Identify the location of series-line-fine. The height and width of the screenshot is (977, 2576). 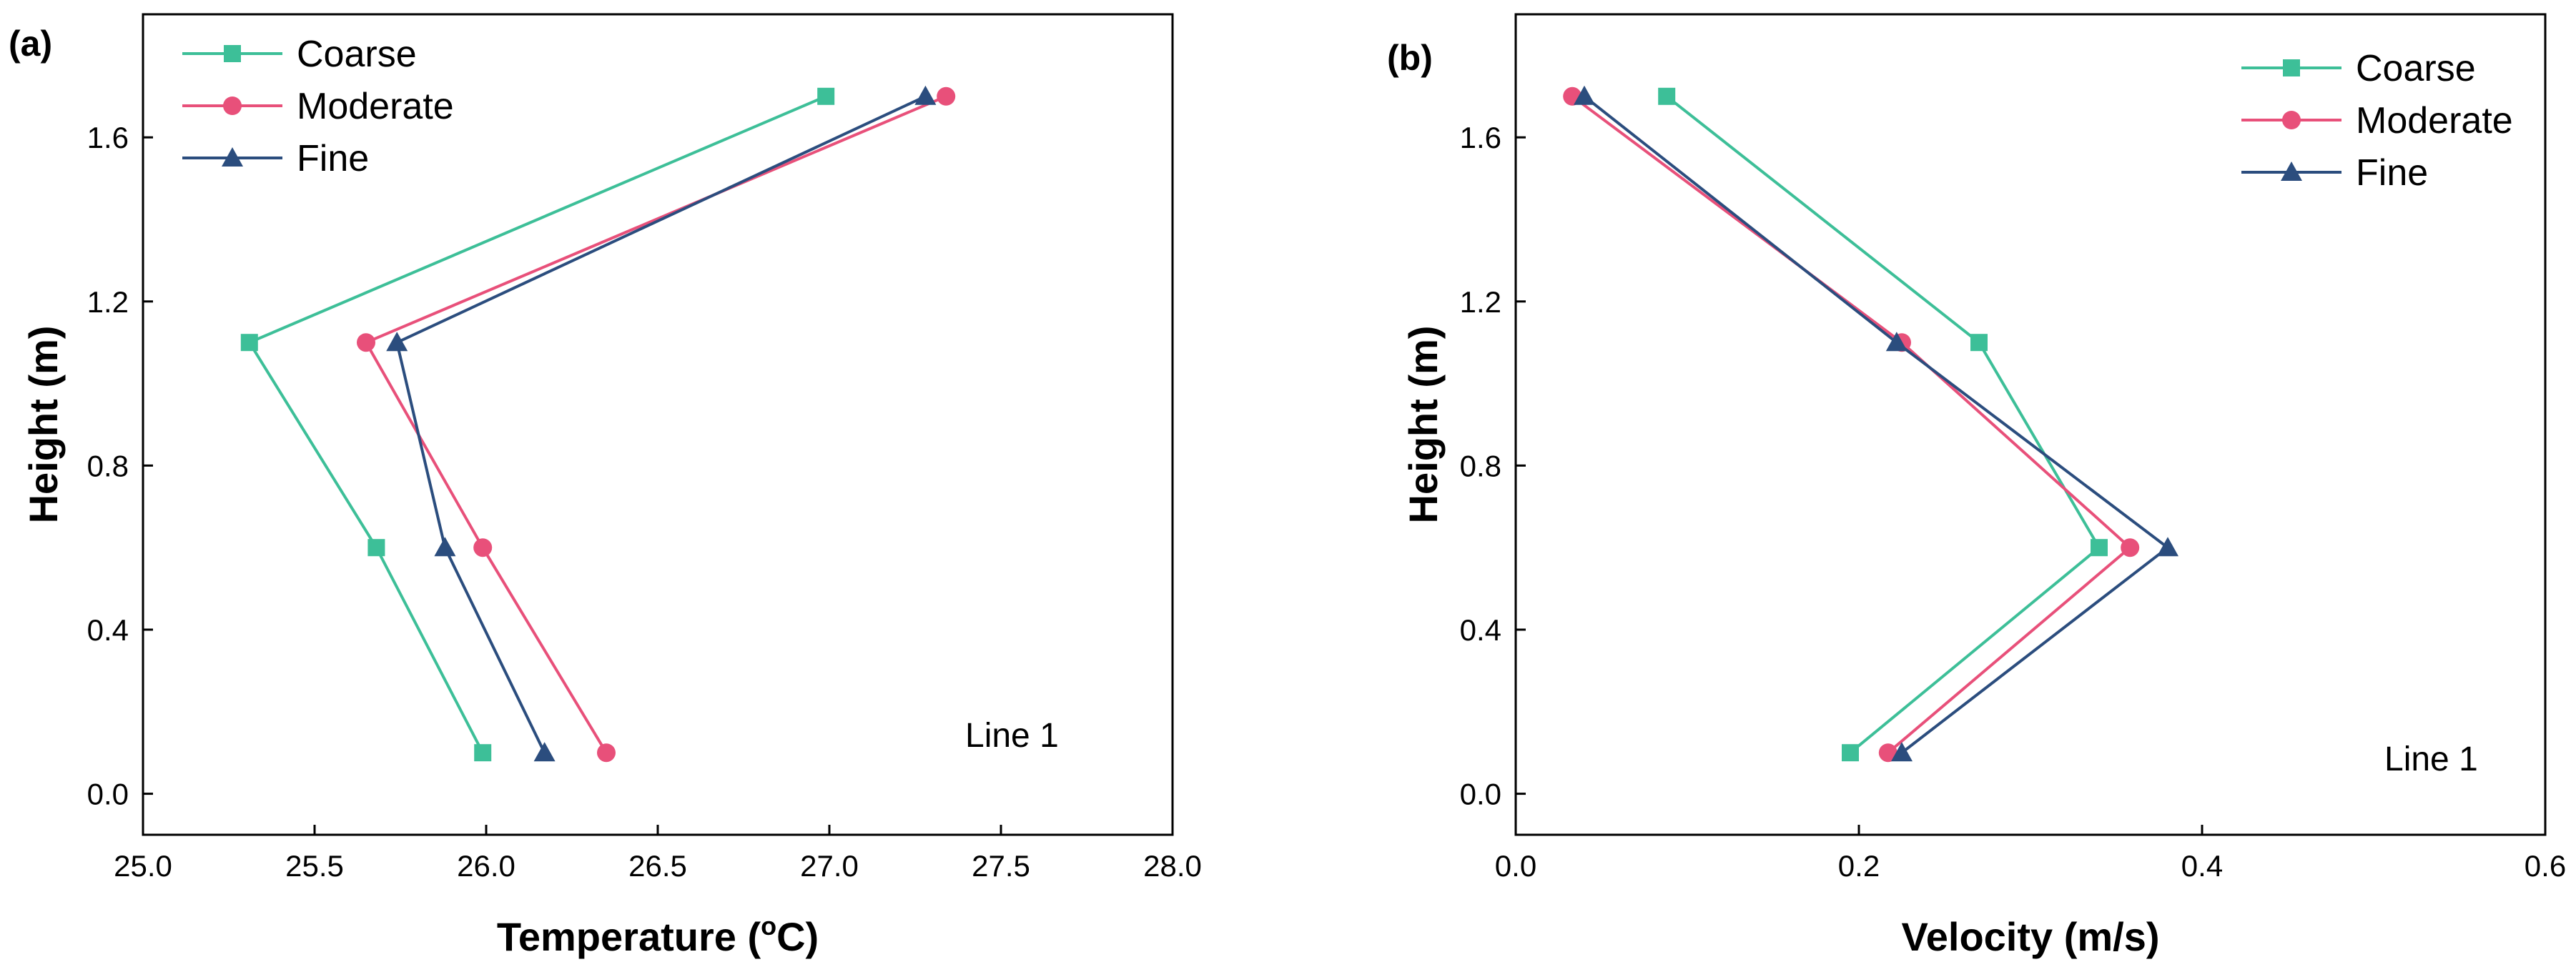
(661, 424).